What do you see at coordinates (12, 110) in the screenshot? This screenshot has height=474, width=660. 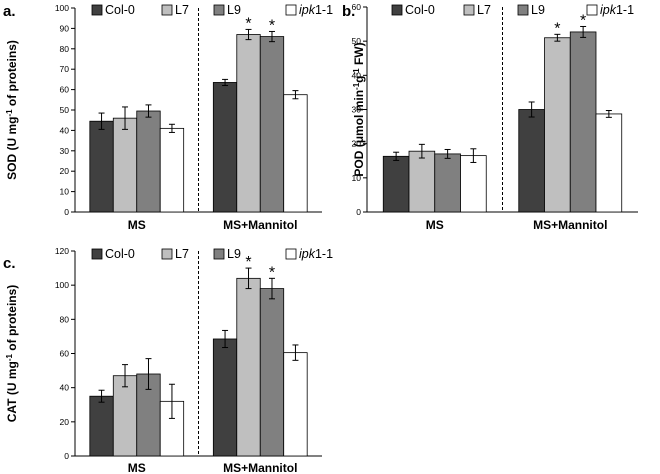 I see `y-axis-title: SOD (U mg-1 of proteins)` at bounding box center [12, 110].